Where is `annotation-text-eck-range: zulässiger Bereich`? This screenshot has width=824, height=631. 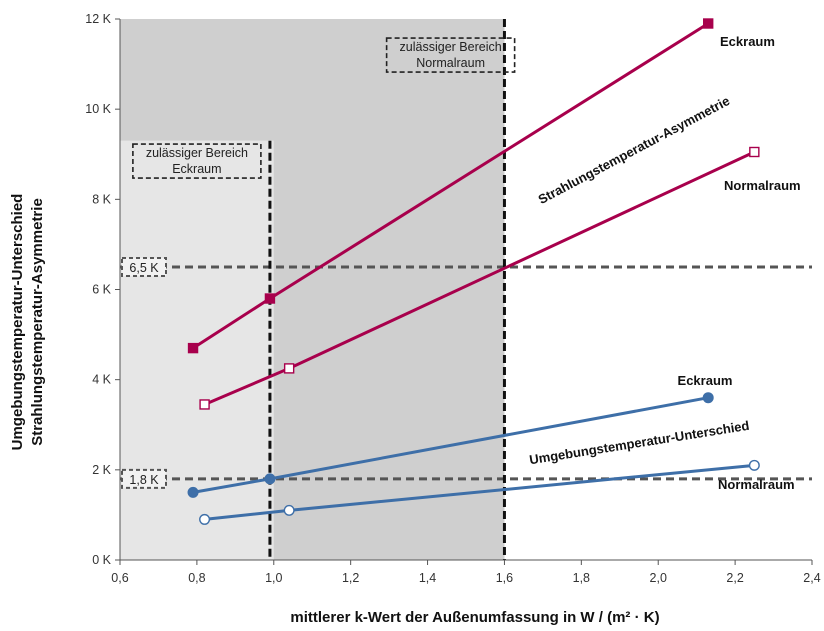
annotation-text-eck-range: zulässiger Bereich is located at coordinates (197, 153).